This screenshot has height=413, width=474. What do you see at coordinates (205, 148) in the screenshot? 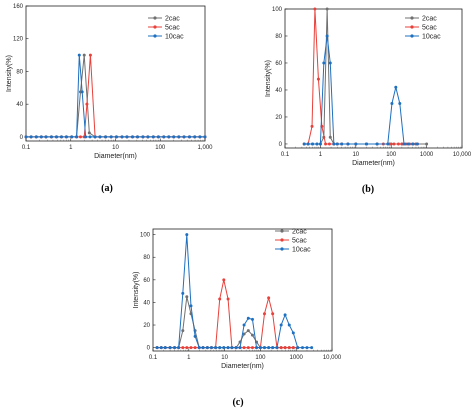
I see `x-tick-label: 1,000` at bounding box center [205, 148].